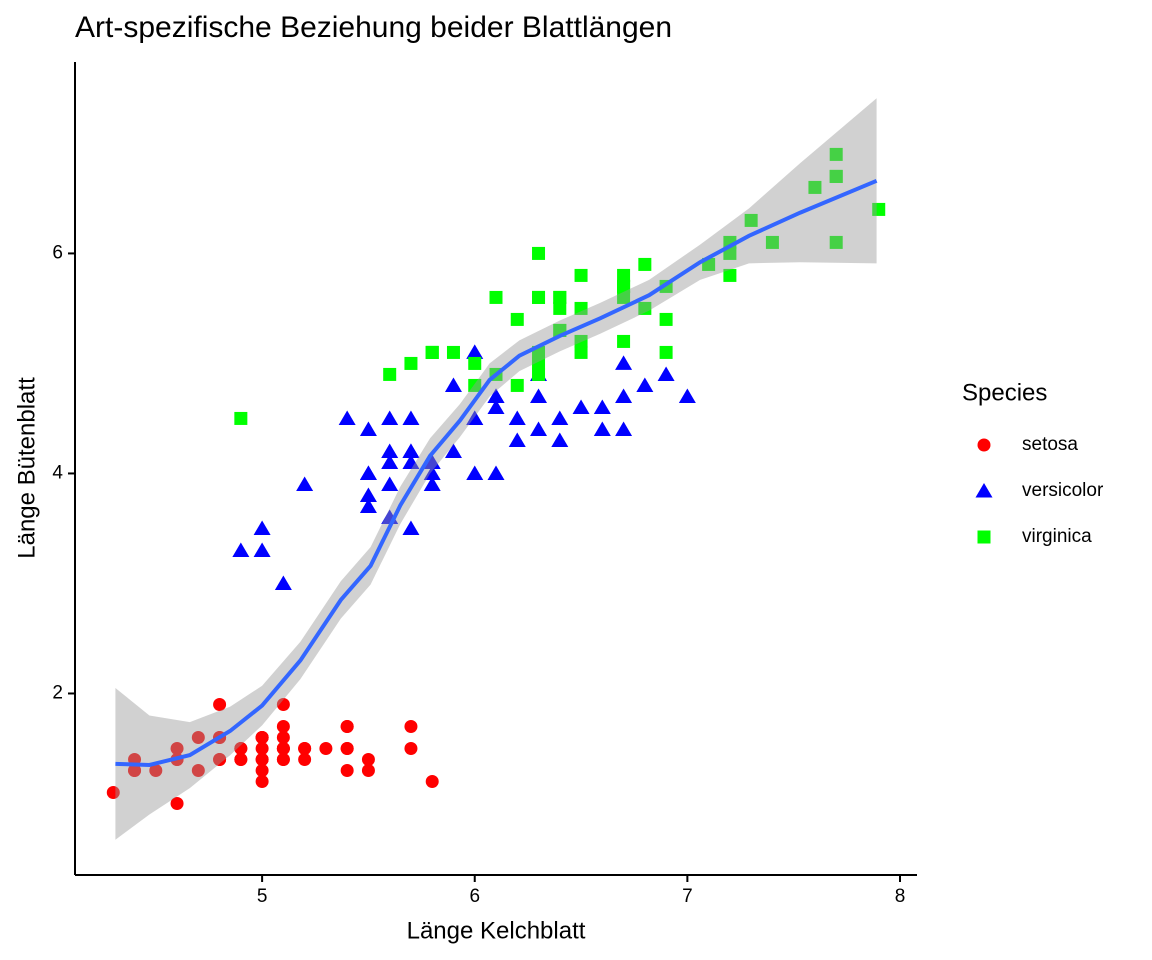 The image size is (1152, 960). What do you see at coordinates (57, 252) in the screenshot?
I see `y-tick-label: 6` at bounding box center [57, 252].